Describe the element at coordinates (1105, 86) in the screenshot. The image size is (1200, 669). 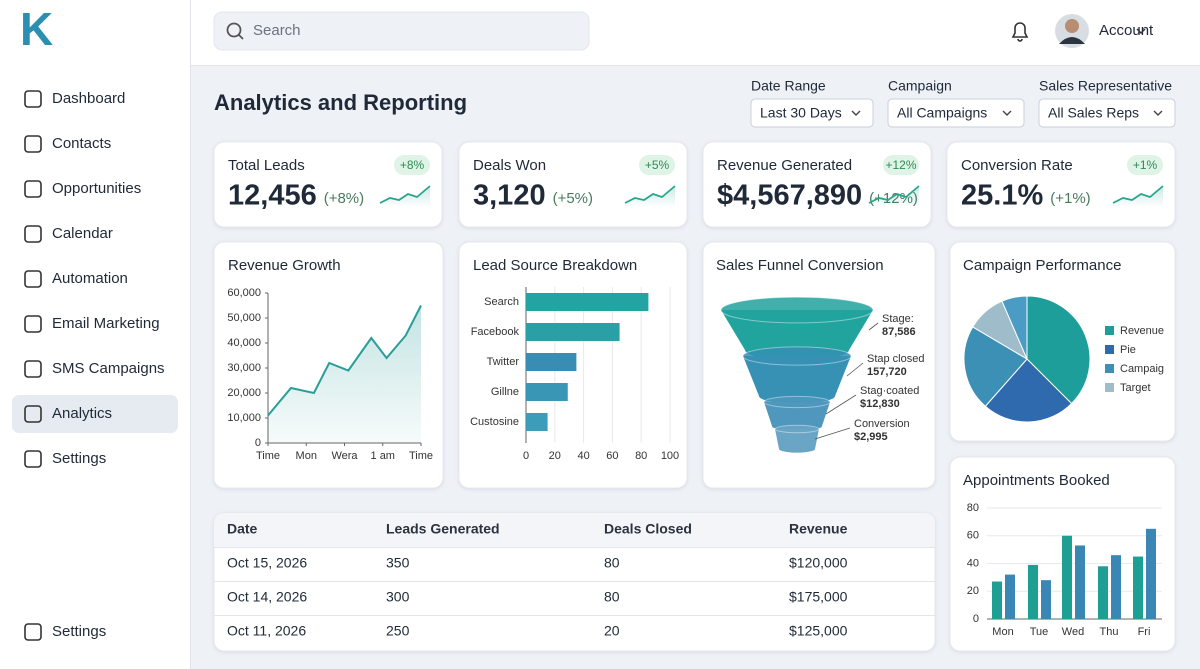
I see `filter-label: Sales Representative` at that location.